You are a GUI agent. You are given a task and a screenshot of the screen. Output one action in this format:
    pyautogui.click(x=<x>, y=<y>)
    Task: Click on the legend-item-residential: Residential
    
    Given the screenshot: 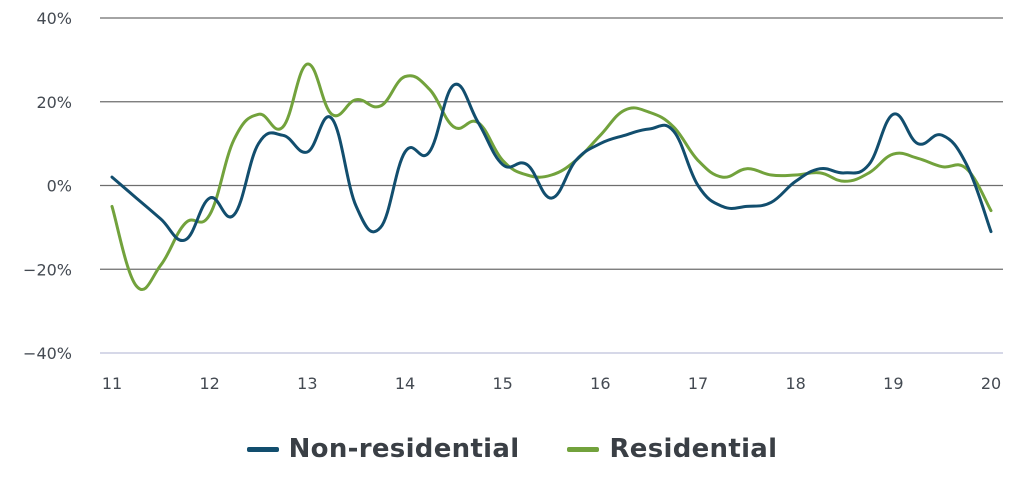 What is the action you would take?
    pyautogui.click(x=672, y=449)
    